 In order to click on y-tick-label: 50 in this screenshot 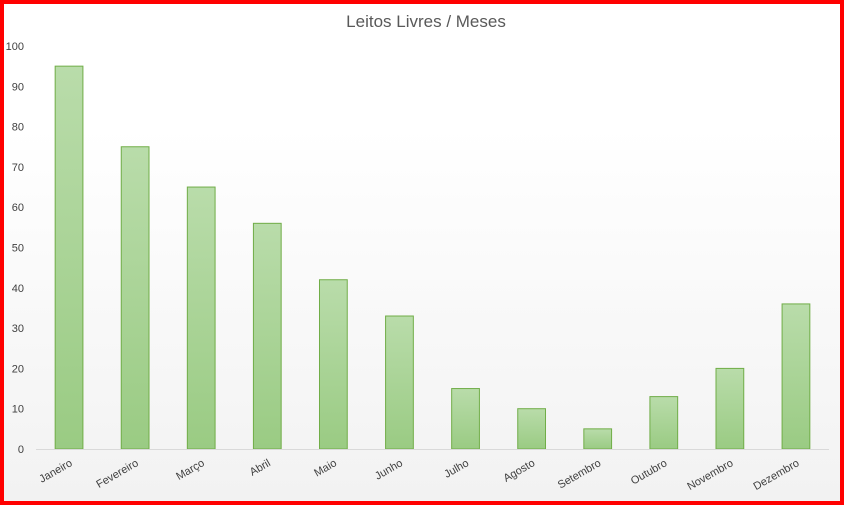, I will do `click(18, 249)`.